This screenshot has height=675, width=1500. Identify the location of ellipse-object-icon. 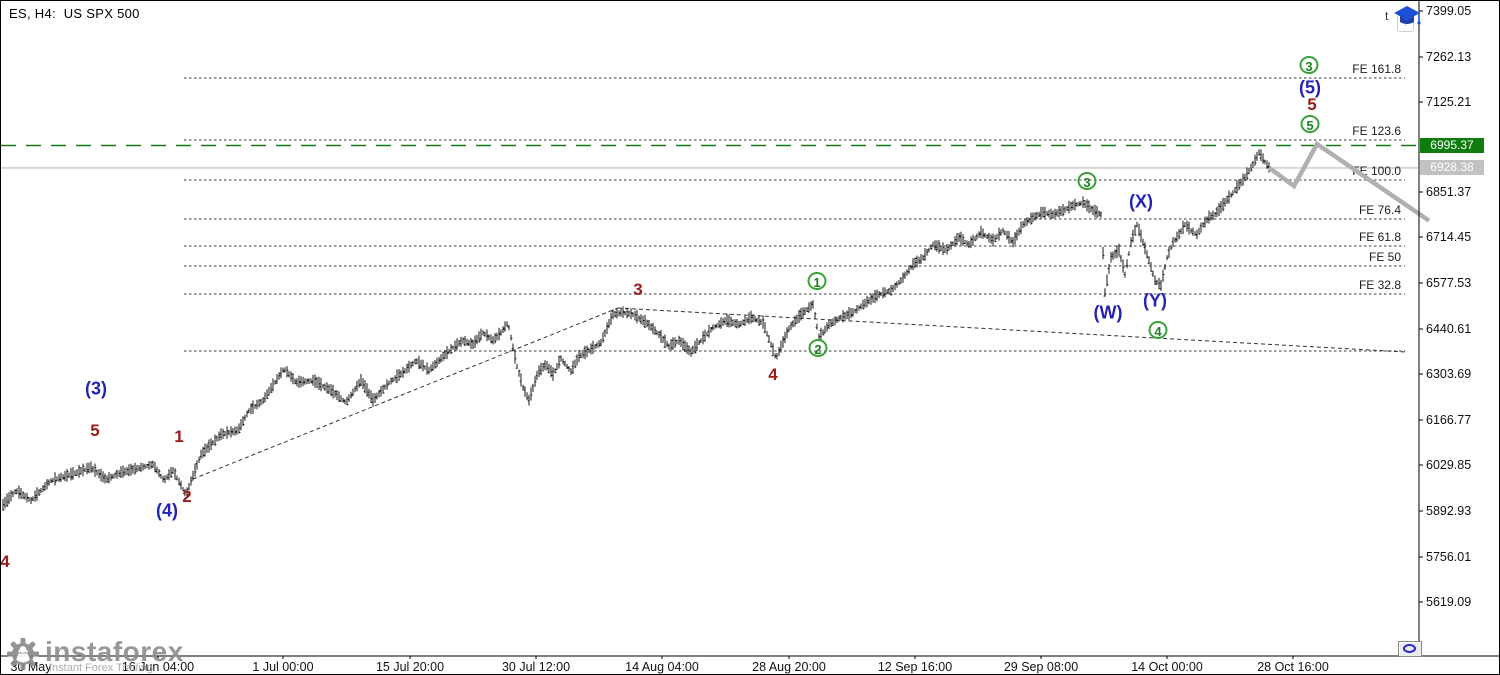
(1409, 648).